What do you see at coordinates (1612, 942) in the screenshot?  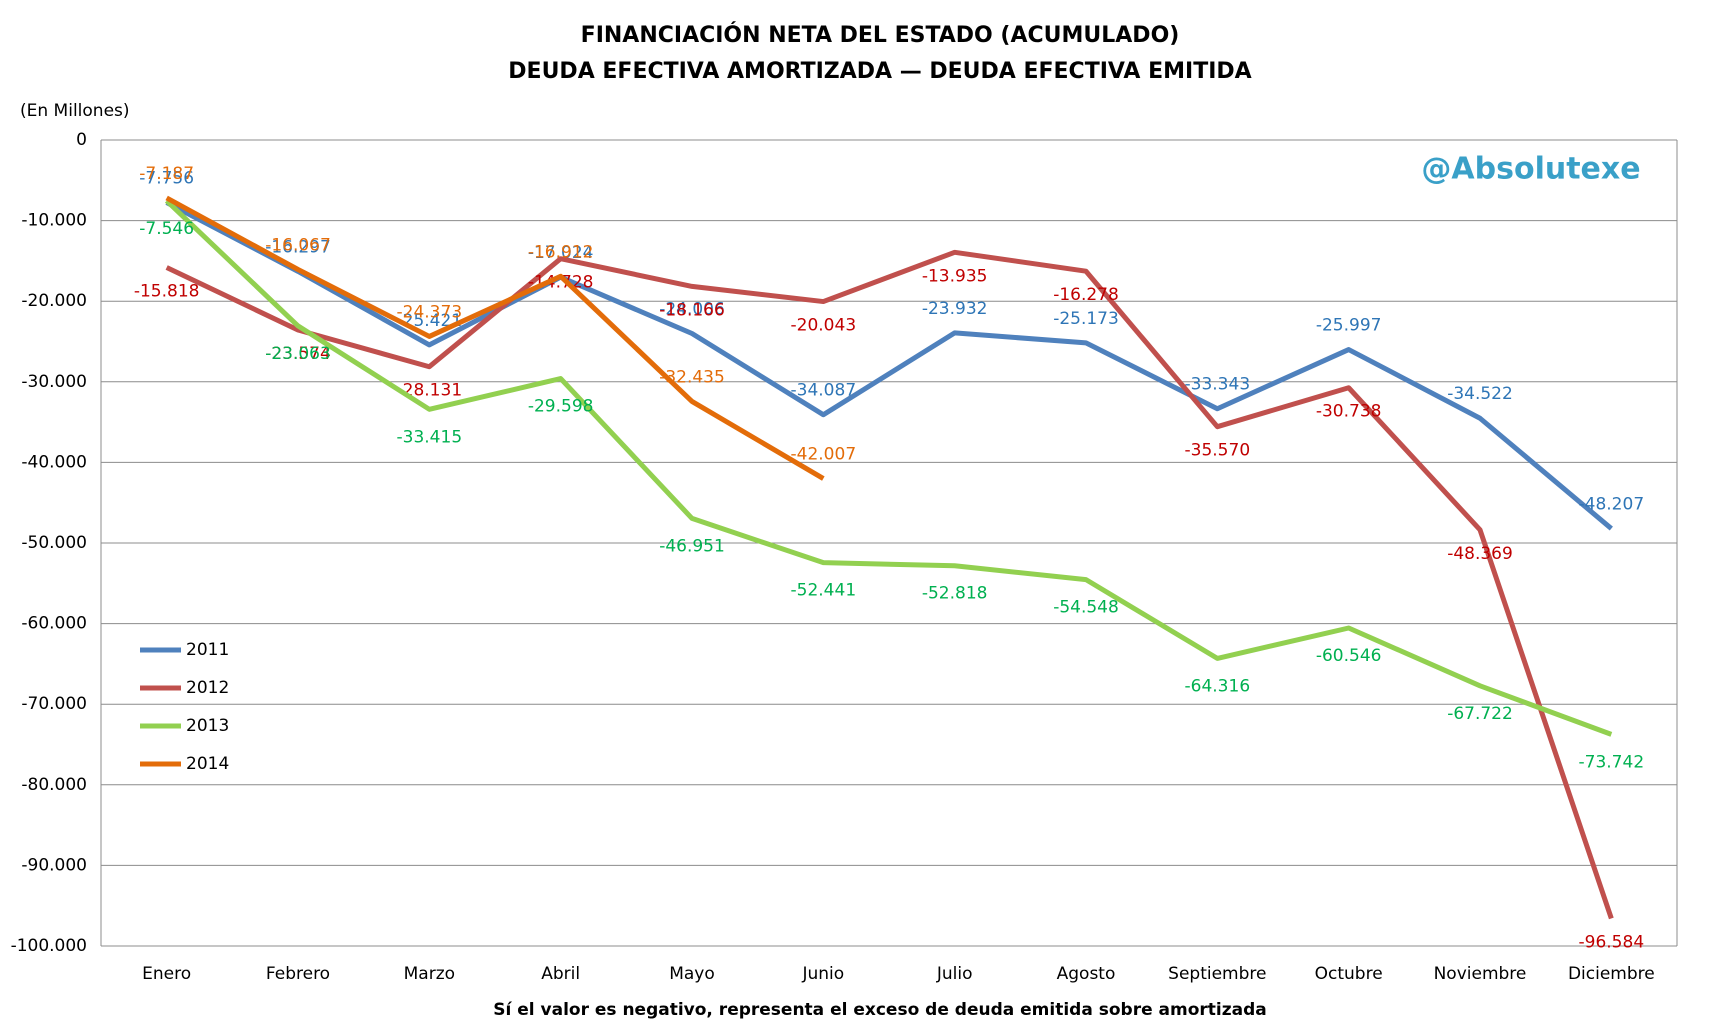 I see `data-label: -96.584` at bounding box center [1612, 942].